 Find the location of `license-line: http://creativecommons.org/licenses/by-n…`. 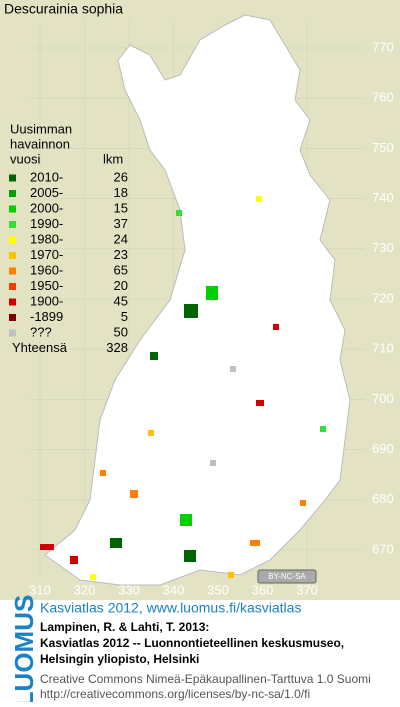

license-line: http://creativecommons.org/licenses/by-n… is located at coordinates (175, 694).